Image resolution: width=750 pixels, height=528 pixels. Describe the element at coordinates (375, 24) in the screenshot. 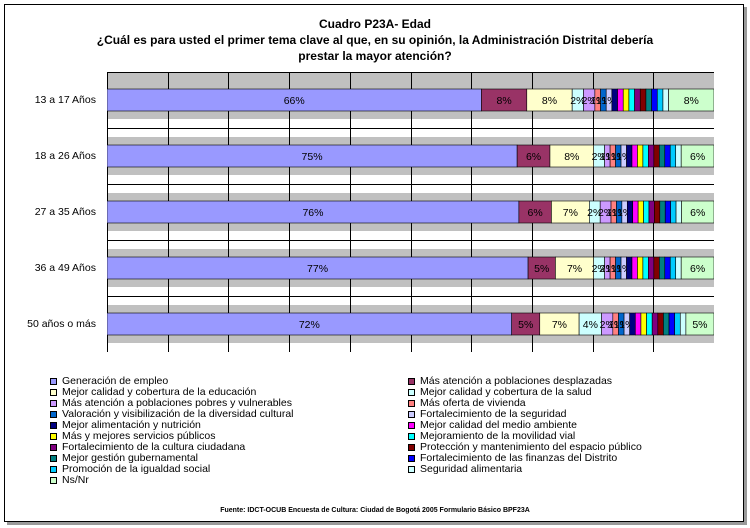

I see `chart-title: Cuadro P23A- Edad` at that location.